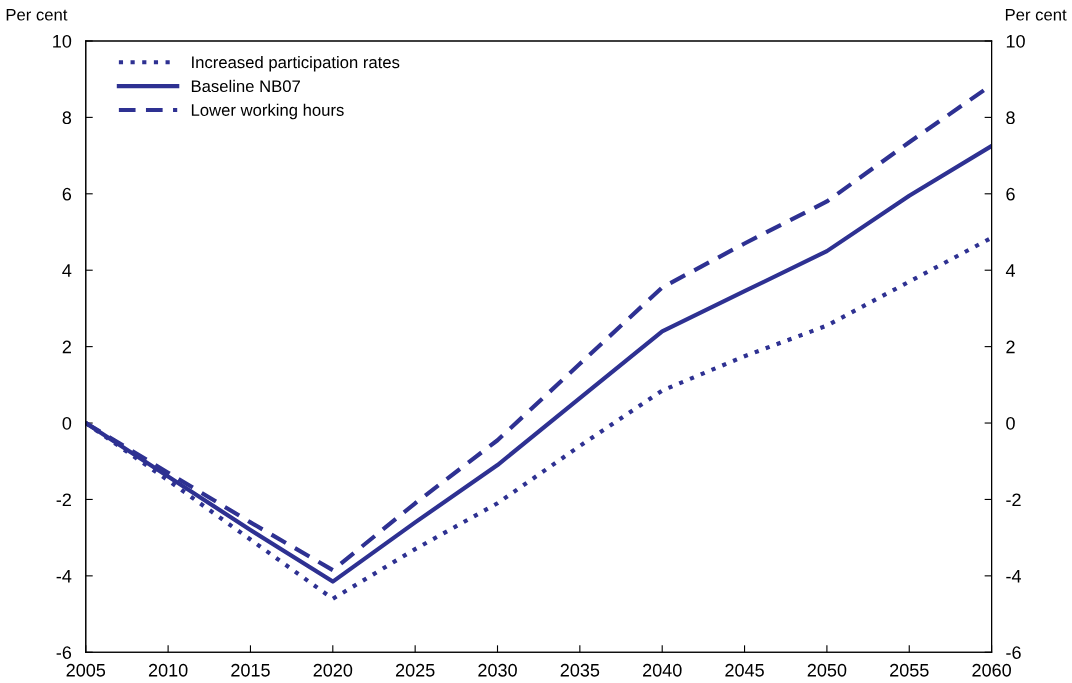 This screenshot has width=1072, height=683. Describe the element at coordinates (333, 670) in the screenshot. I see `x-tick-label: 2020` at that location.